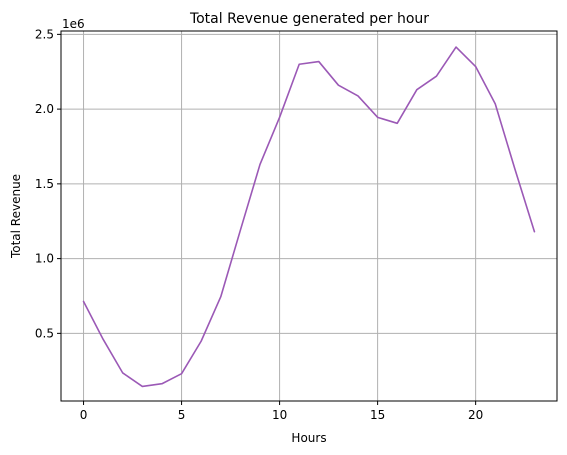  Describe the element at coordinates (84, 415) in the screenshot. I see `x-tick-label: 0` at that location.